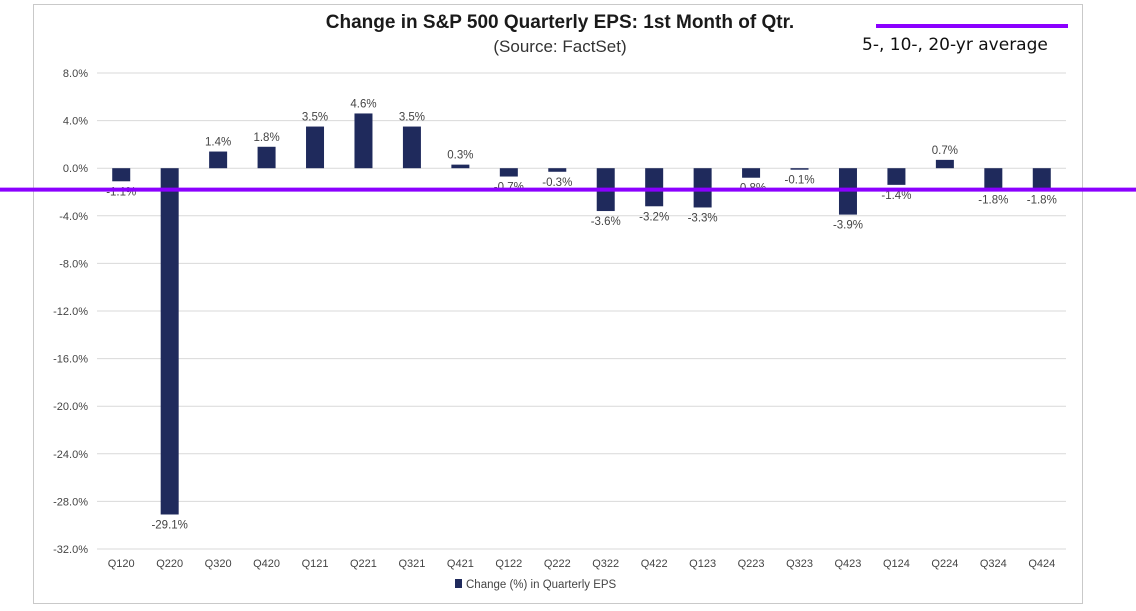 This screenshot has width=1136, height=611. I want to click on bar-q120, so click(121, 175).